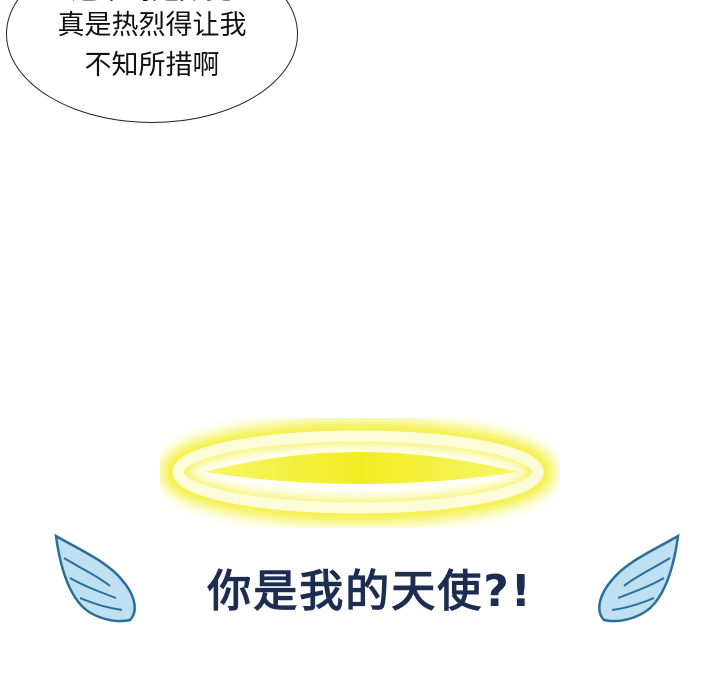 The width and height of the screenshot is (720, 700). What do you see at coordinates (360, 473) in the screenshot?
I see `halo-icon` at bounding box center [360, 473].